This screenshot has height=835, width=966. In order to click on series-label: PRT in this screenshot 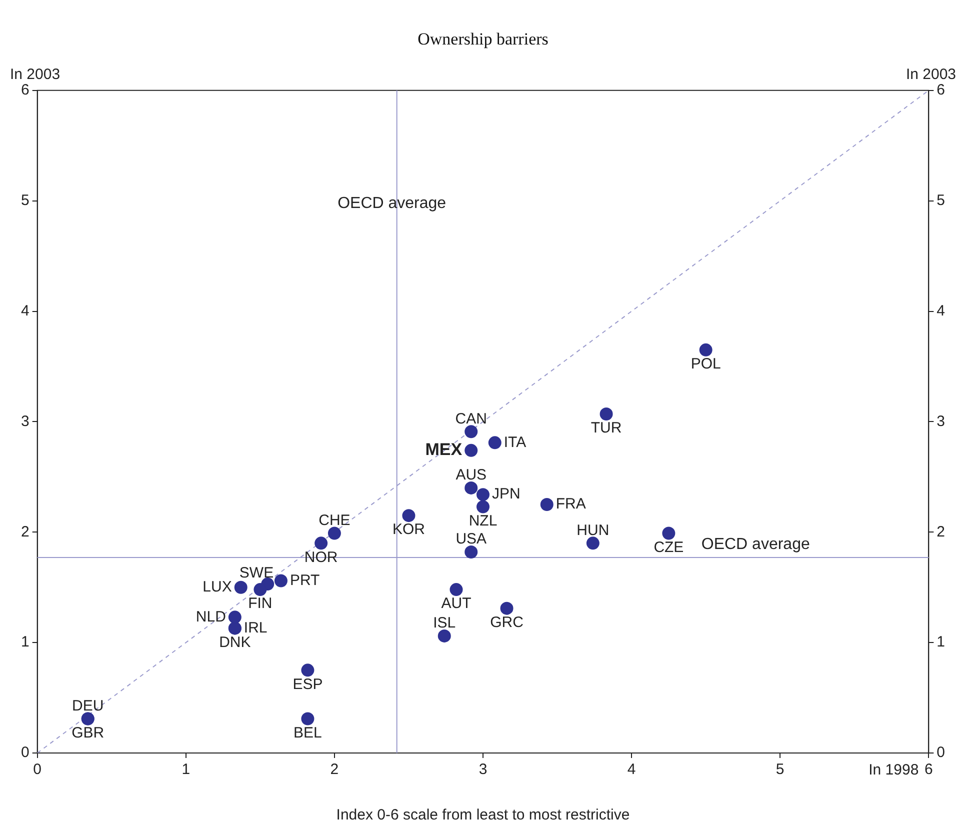, I will do `click(305, 580)`.